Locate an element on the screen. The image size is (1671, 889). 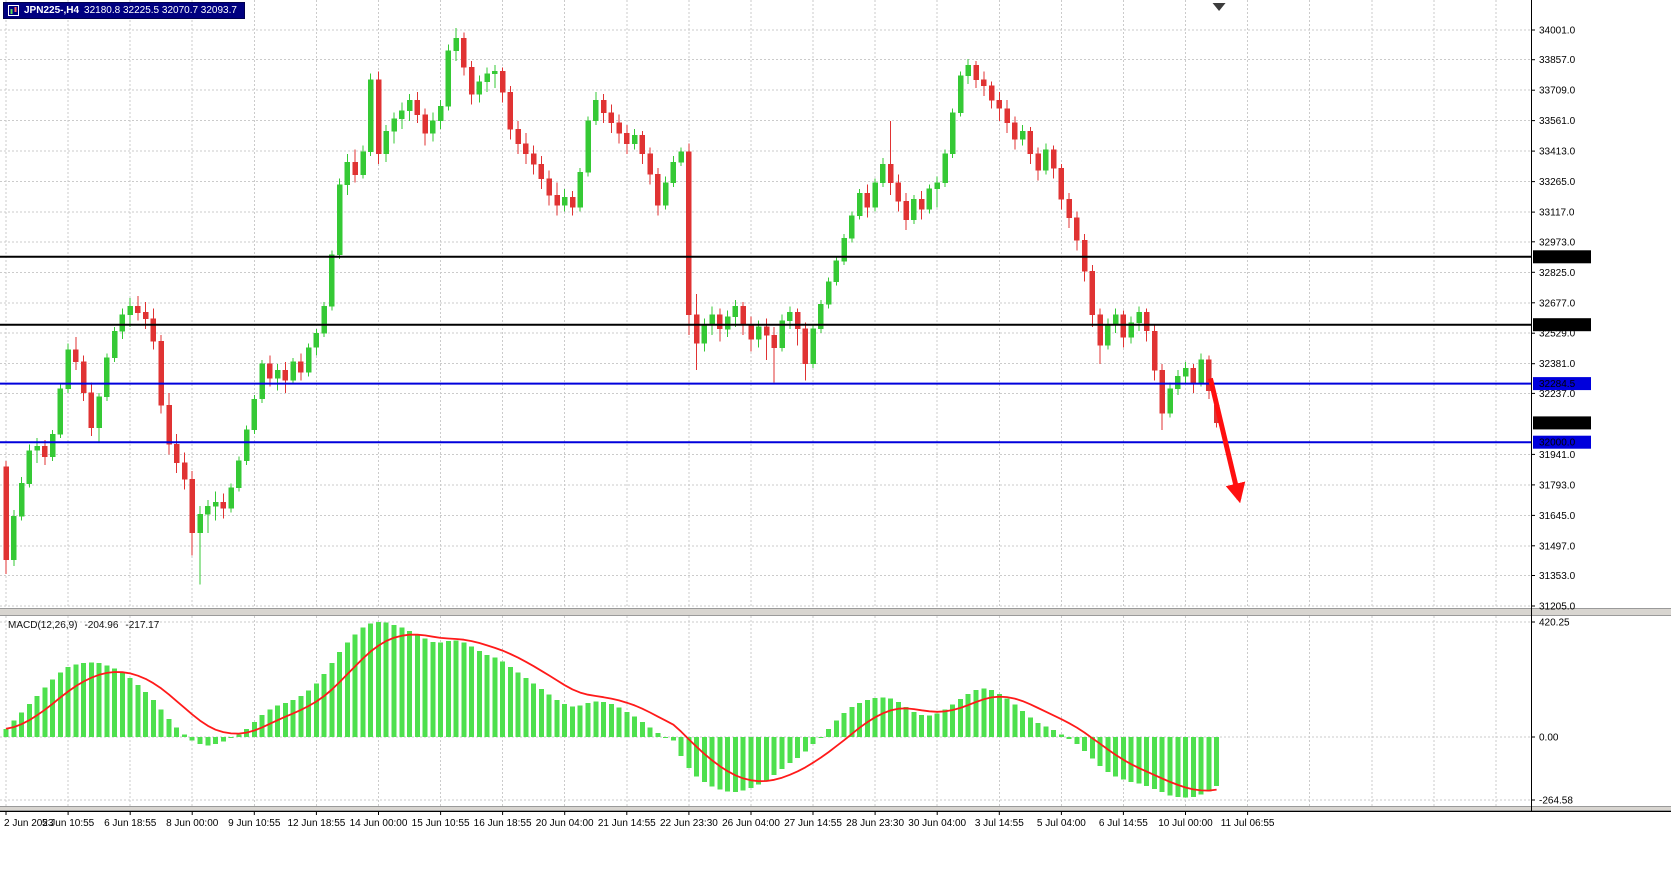
price-badge-label: 32000.0 is located at coordinates (1557, 443).